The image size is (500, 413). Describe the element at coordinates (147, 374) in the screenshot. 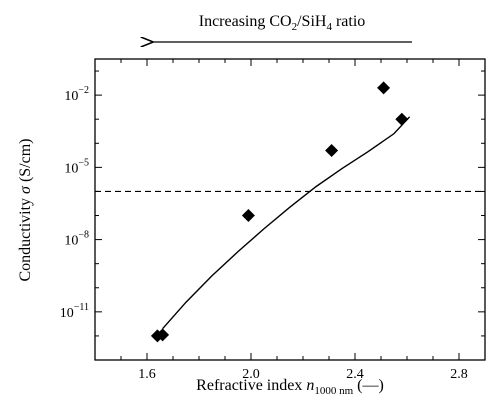

I see `x-tick-label: 1.6` at that location.